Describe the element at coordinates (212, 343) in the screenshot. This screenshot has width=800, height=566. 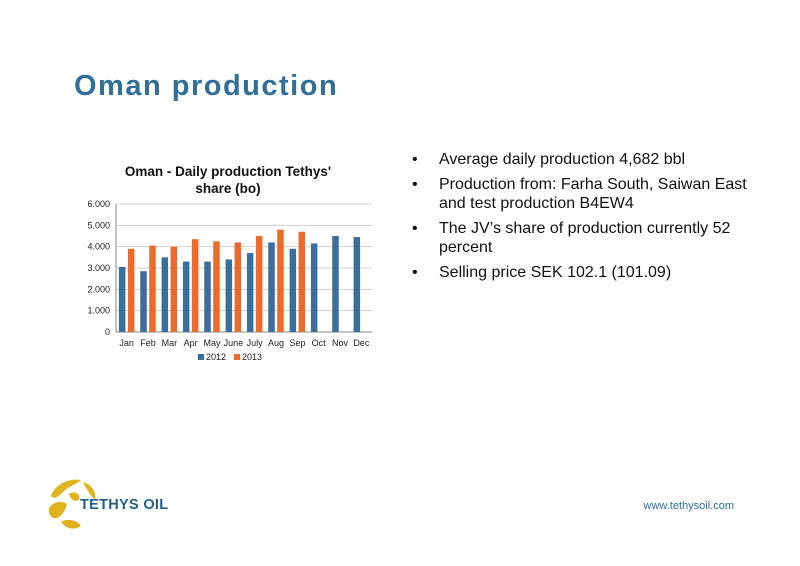
I see `x-tick-label: May` at that location.